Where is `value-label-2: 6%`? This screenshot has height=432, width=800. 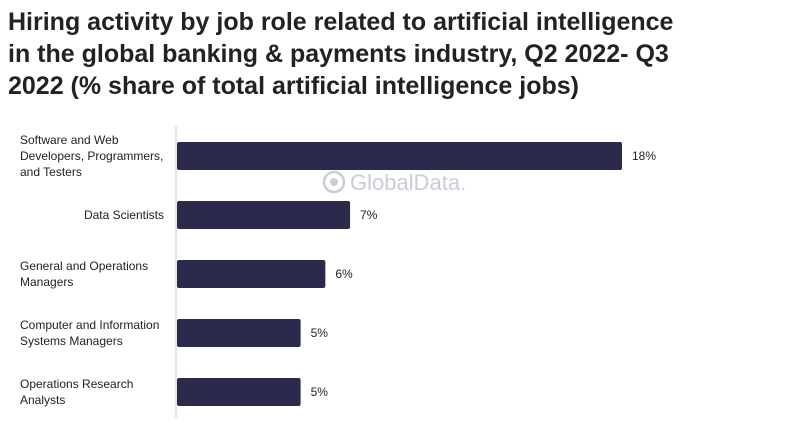 value-label-2: 6% is located at coordinates (344, 274).